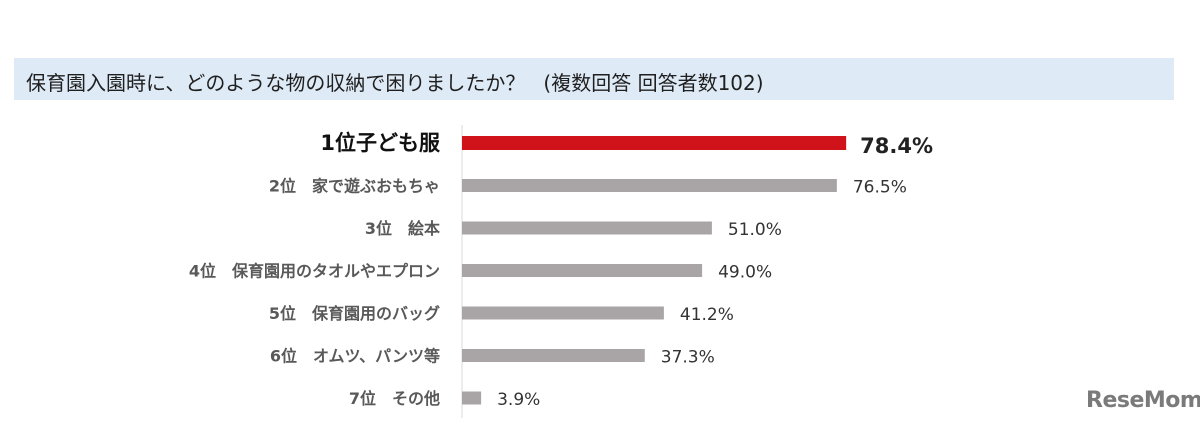 Image resolution: width=1200 pixels, height=426 pixels. Describe the element at coordinates (896, 146) in the screenshot. I see `value-label-1: 78.4%` at that location.